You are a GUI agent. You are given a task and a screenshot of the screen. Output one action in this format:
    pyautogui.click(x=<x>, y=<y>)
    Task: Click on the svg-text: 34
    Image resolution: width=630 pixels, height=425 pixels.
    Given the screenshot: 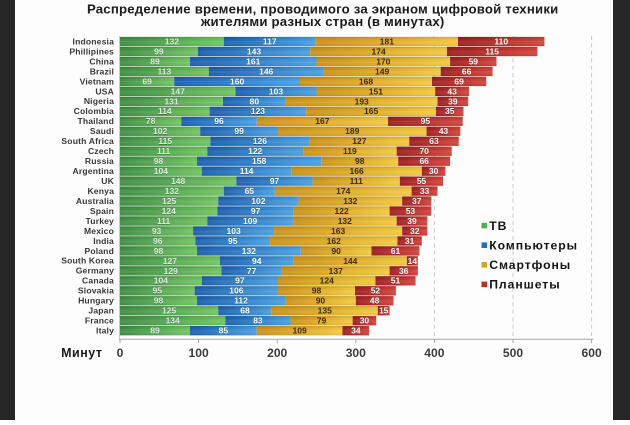 What is the action you would take?
    pyautogui.click(x=356, y=331)
    